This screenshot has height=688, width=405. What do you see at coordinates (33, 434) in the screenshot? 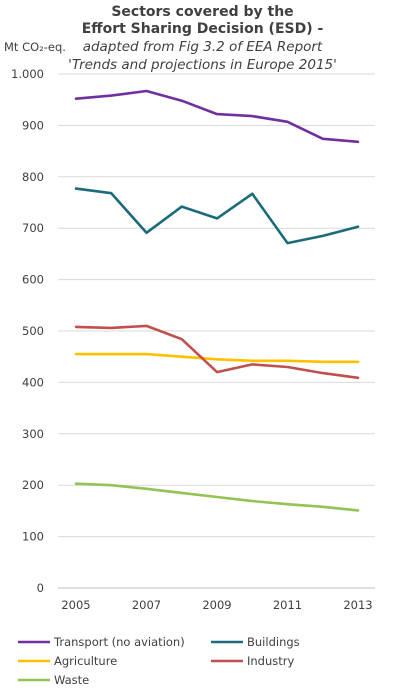
I see `y-tick-label: 300` at bounding box center [33, 434].